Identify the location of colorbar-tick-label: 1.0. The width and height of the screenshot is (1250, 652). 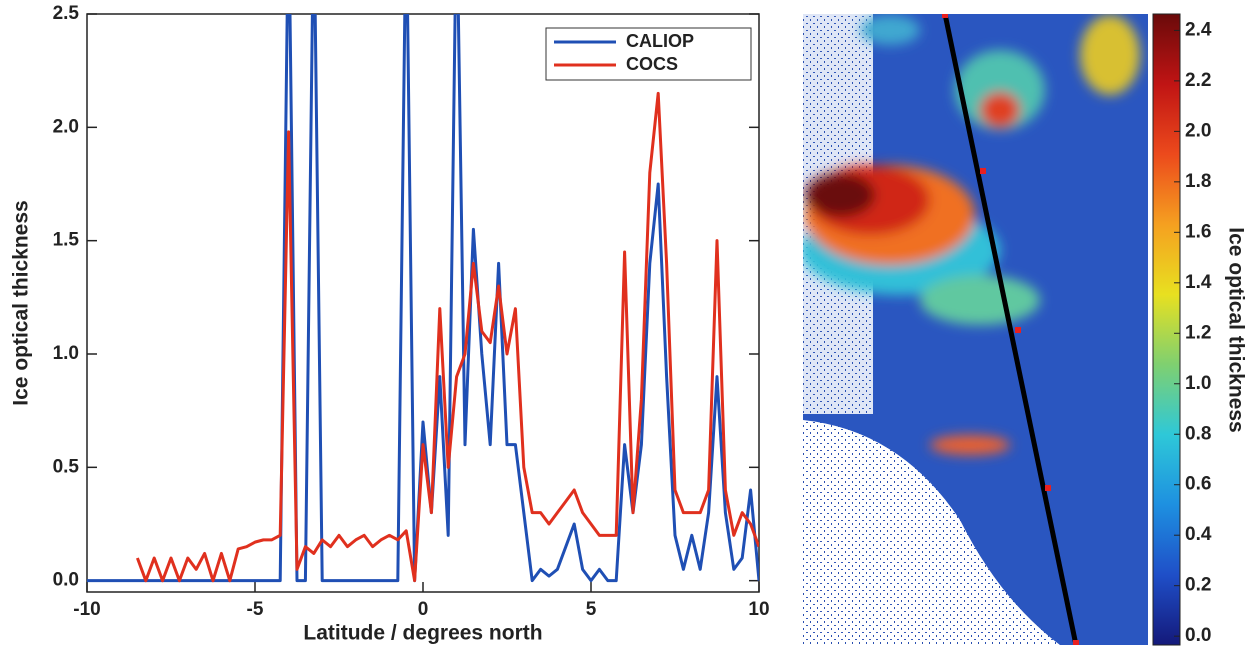
(1198, 383).